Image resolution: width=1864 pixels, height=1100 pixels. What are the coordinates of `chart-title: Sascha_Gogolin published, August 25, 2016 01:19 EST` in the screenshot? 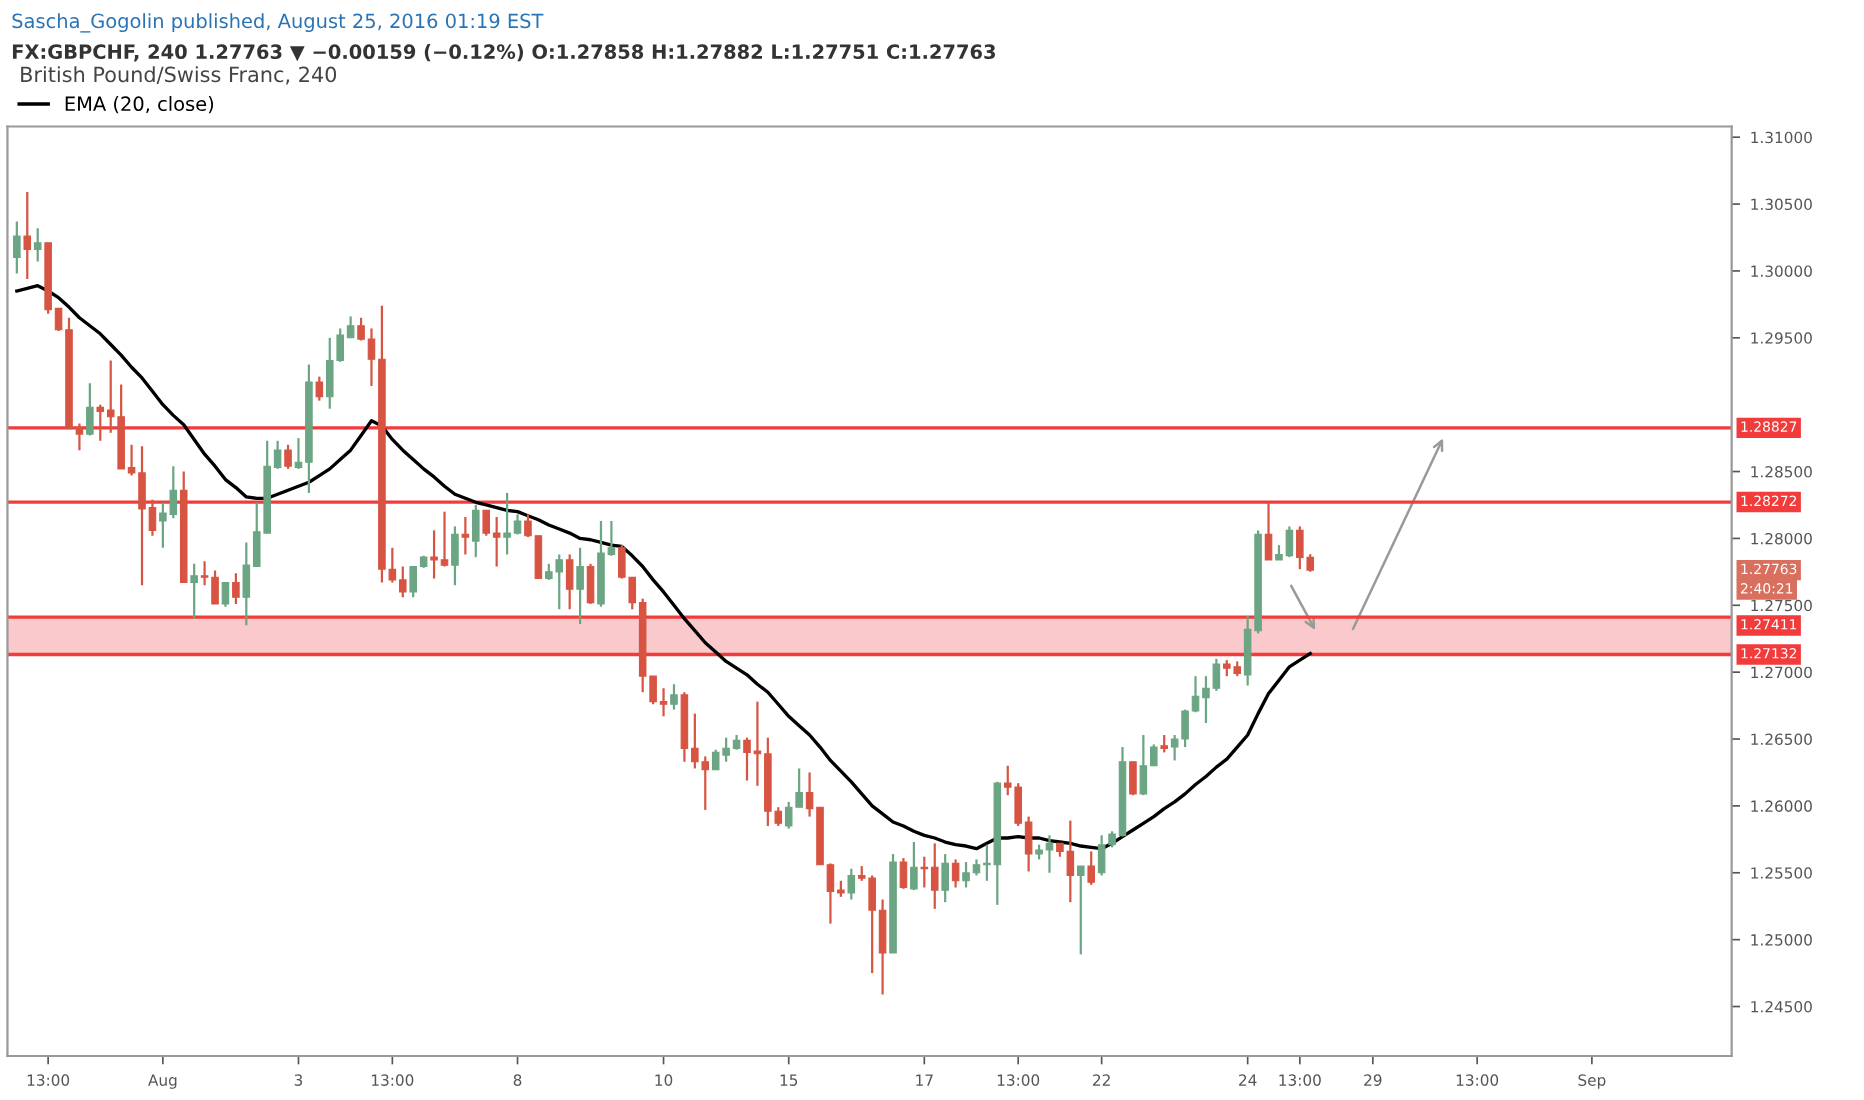 It's located at (278, 23).